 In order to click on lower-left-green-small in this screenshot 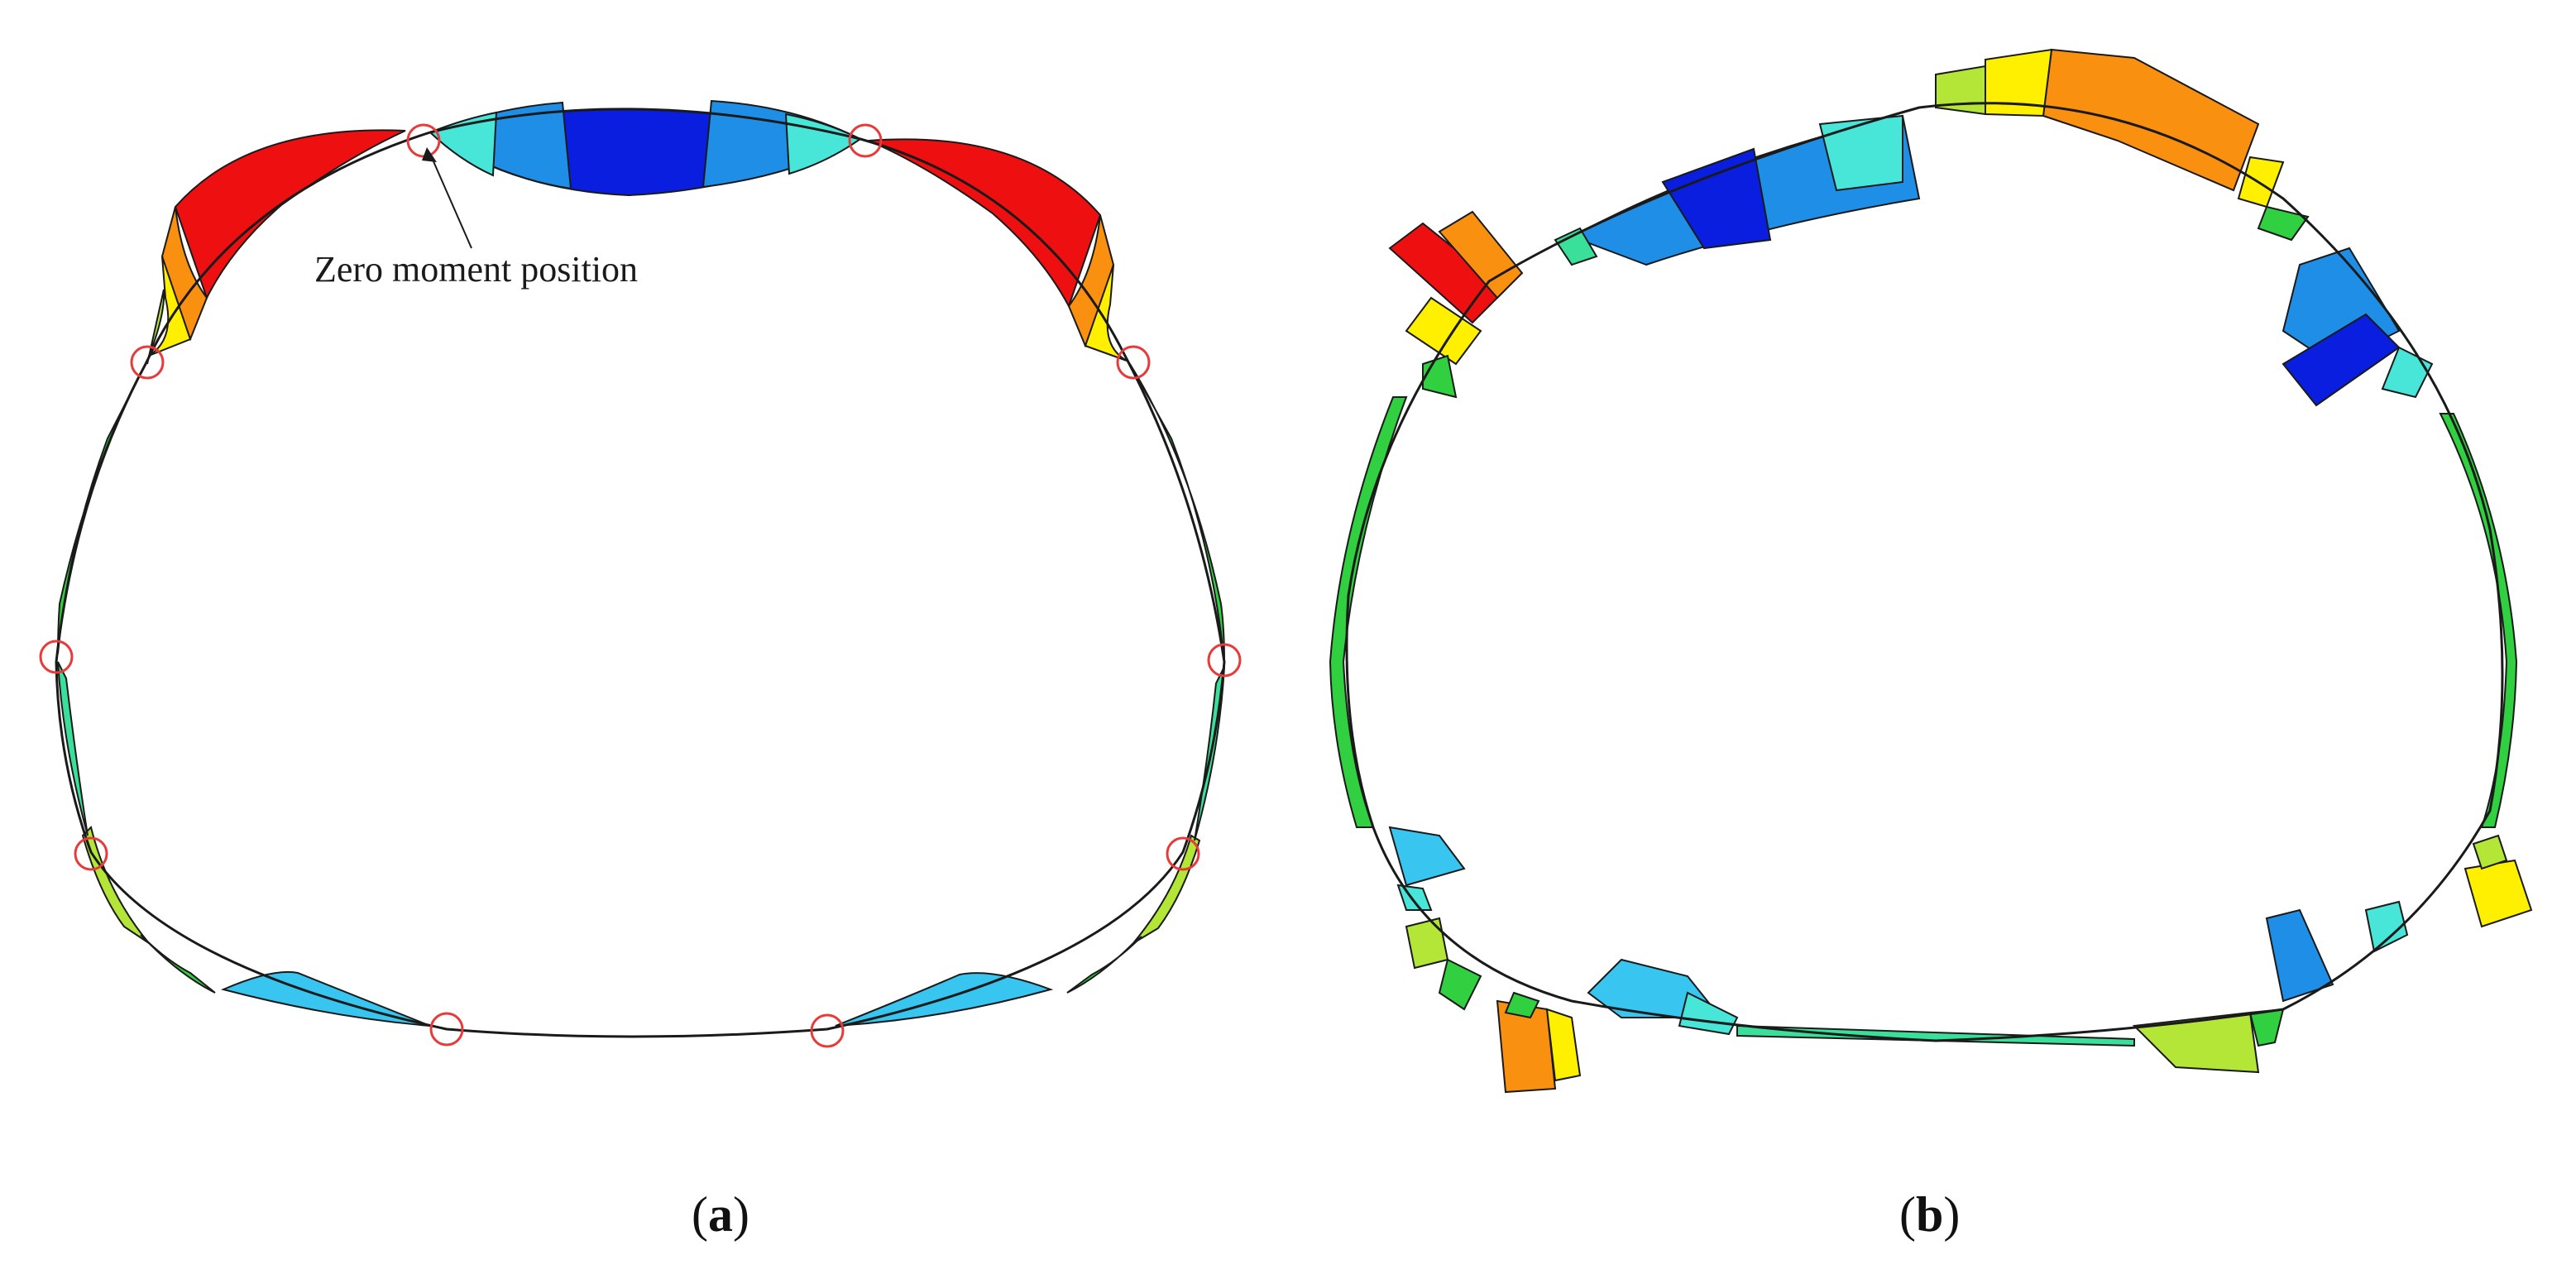, I will do `click(1522, 1005)`.